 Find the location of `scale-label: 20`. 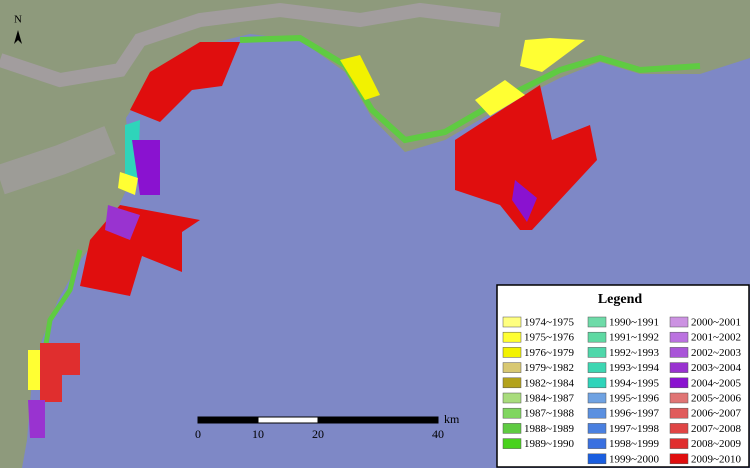

scale-label: 20 is located at coordinates (318, 434).